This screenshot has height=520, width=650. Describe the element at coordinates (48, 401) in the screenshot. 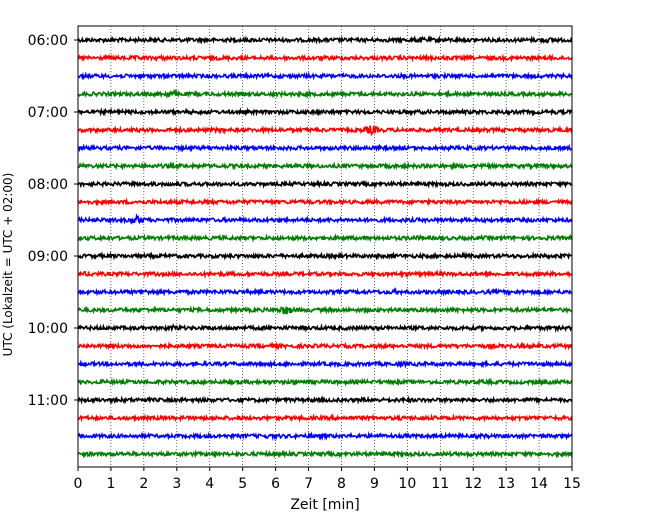

I see `y-tick-label: 11:00` at that location.